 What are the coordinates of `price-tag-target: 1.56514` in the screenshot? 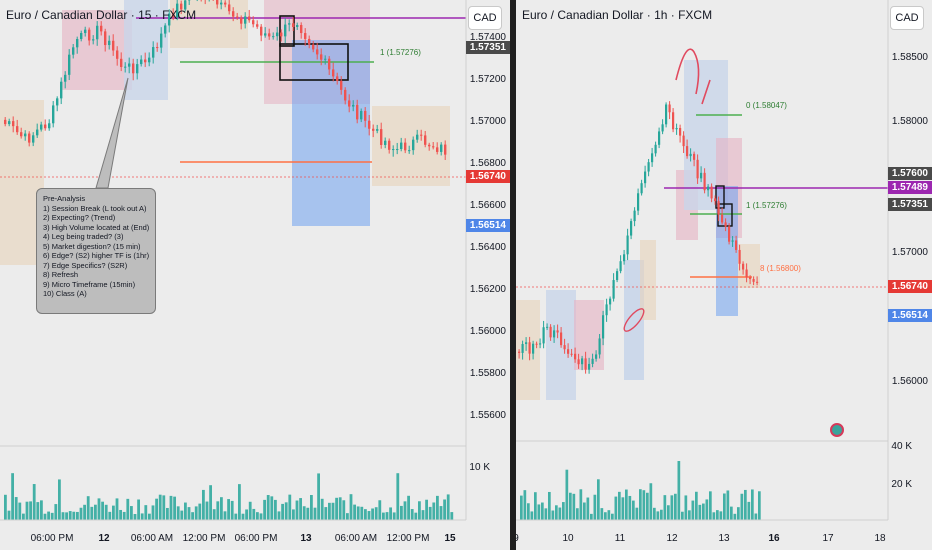 It's located at (487, 225).